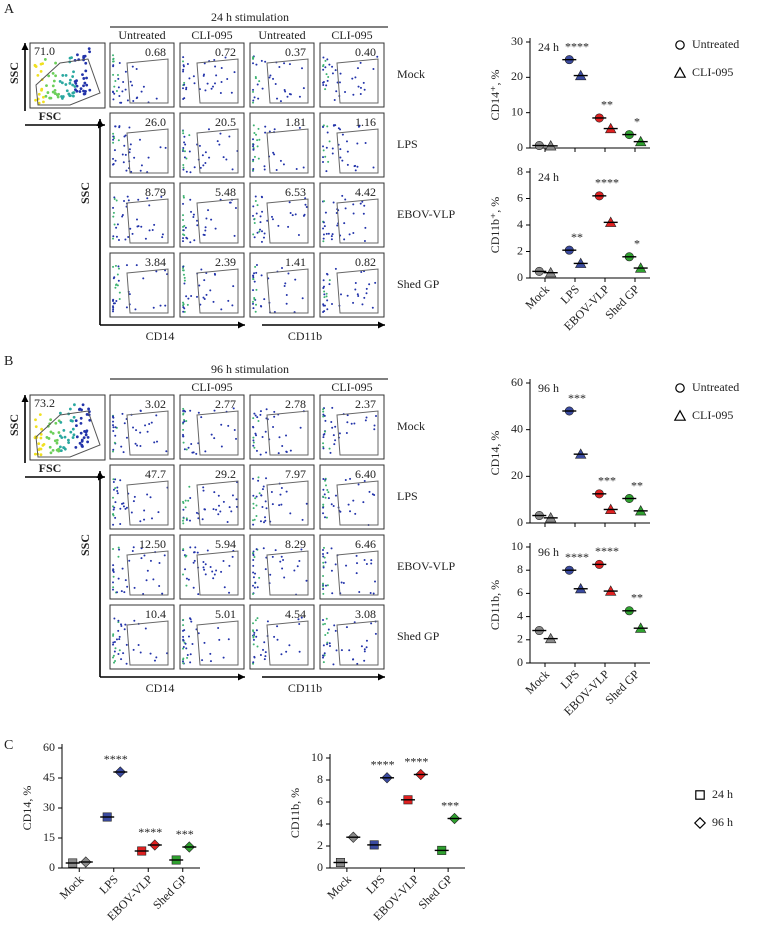 The height and width of the screenshot is (930, 784). What do you see at coordinates (225, 474) in the screenshot?
I see `percentage: 29.2` at bounding box center [225, 474].